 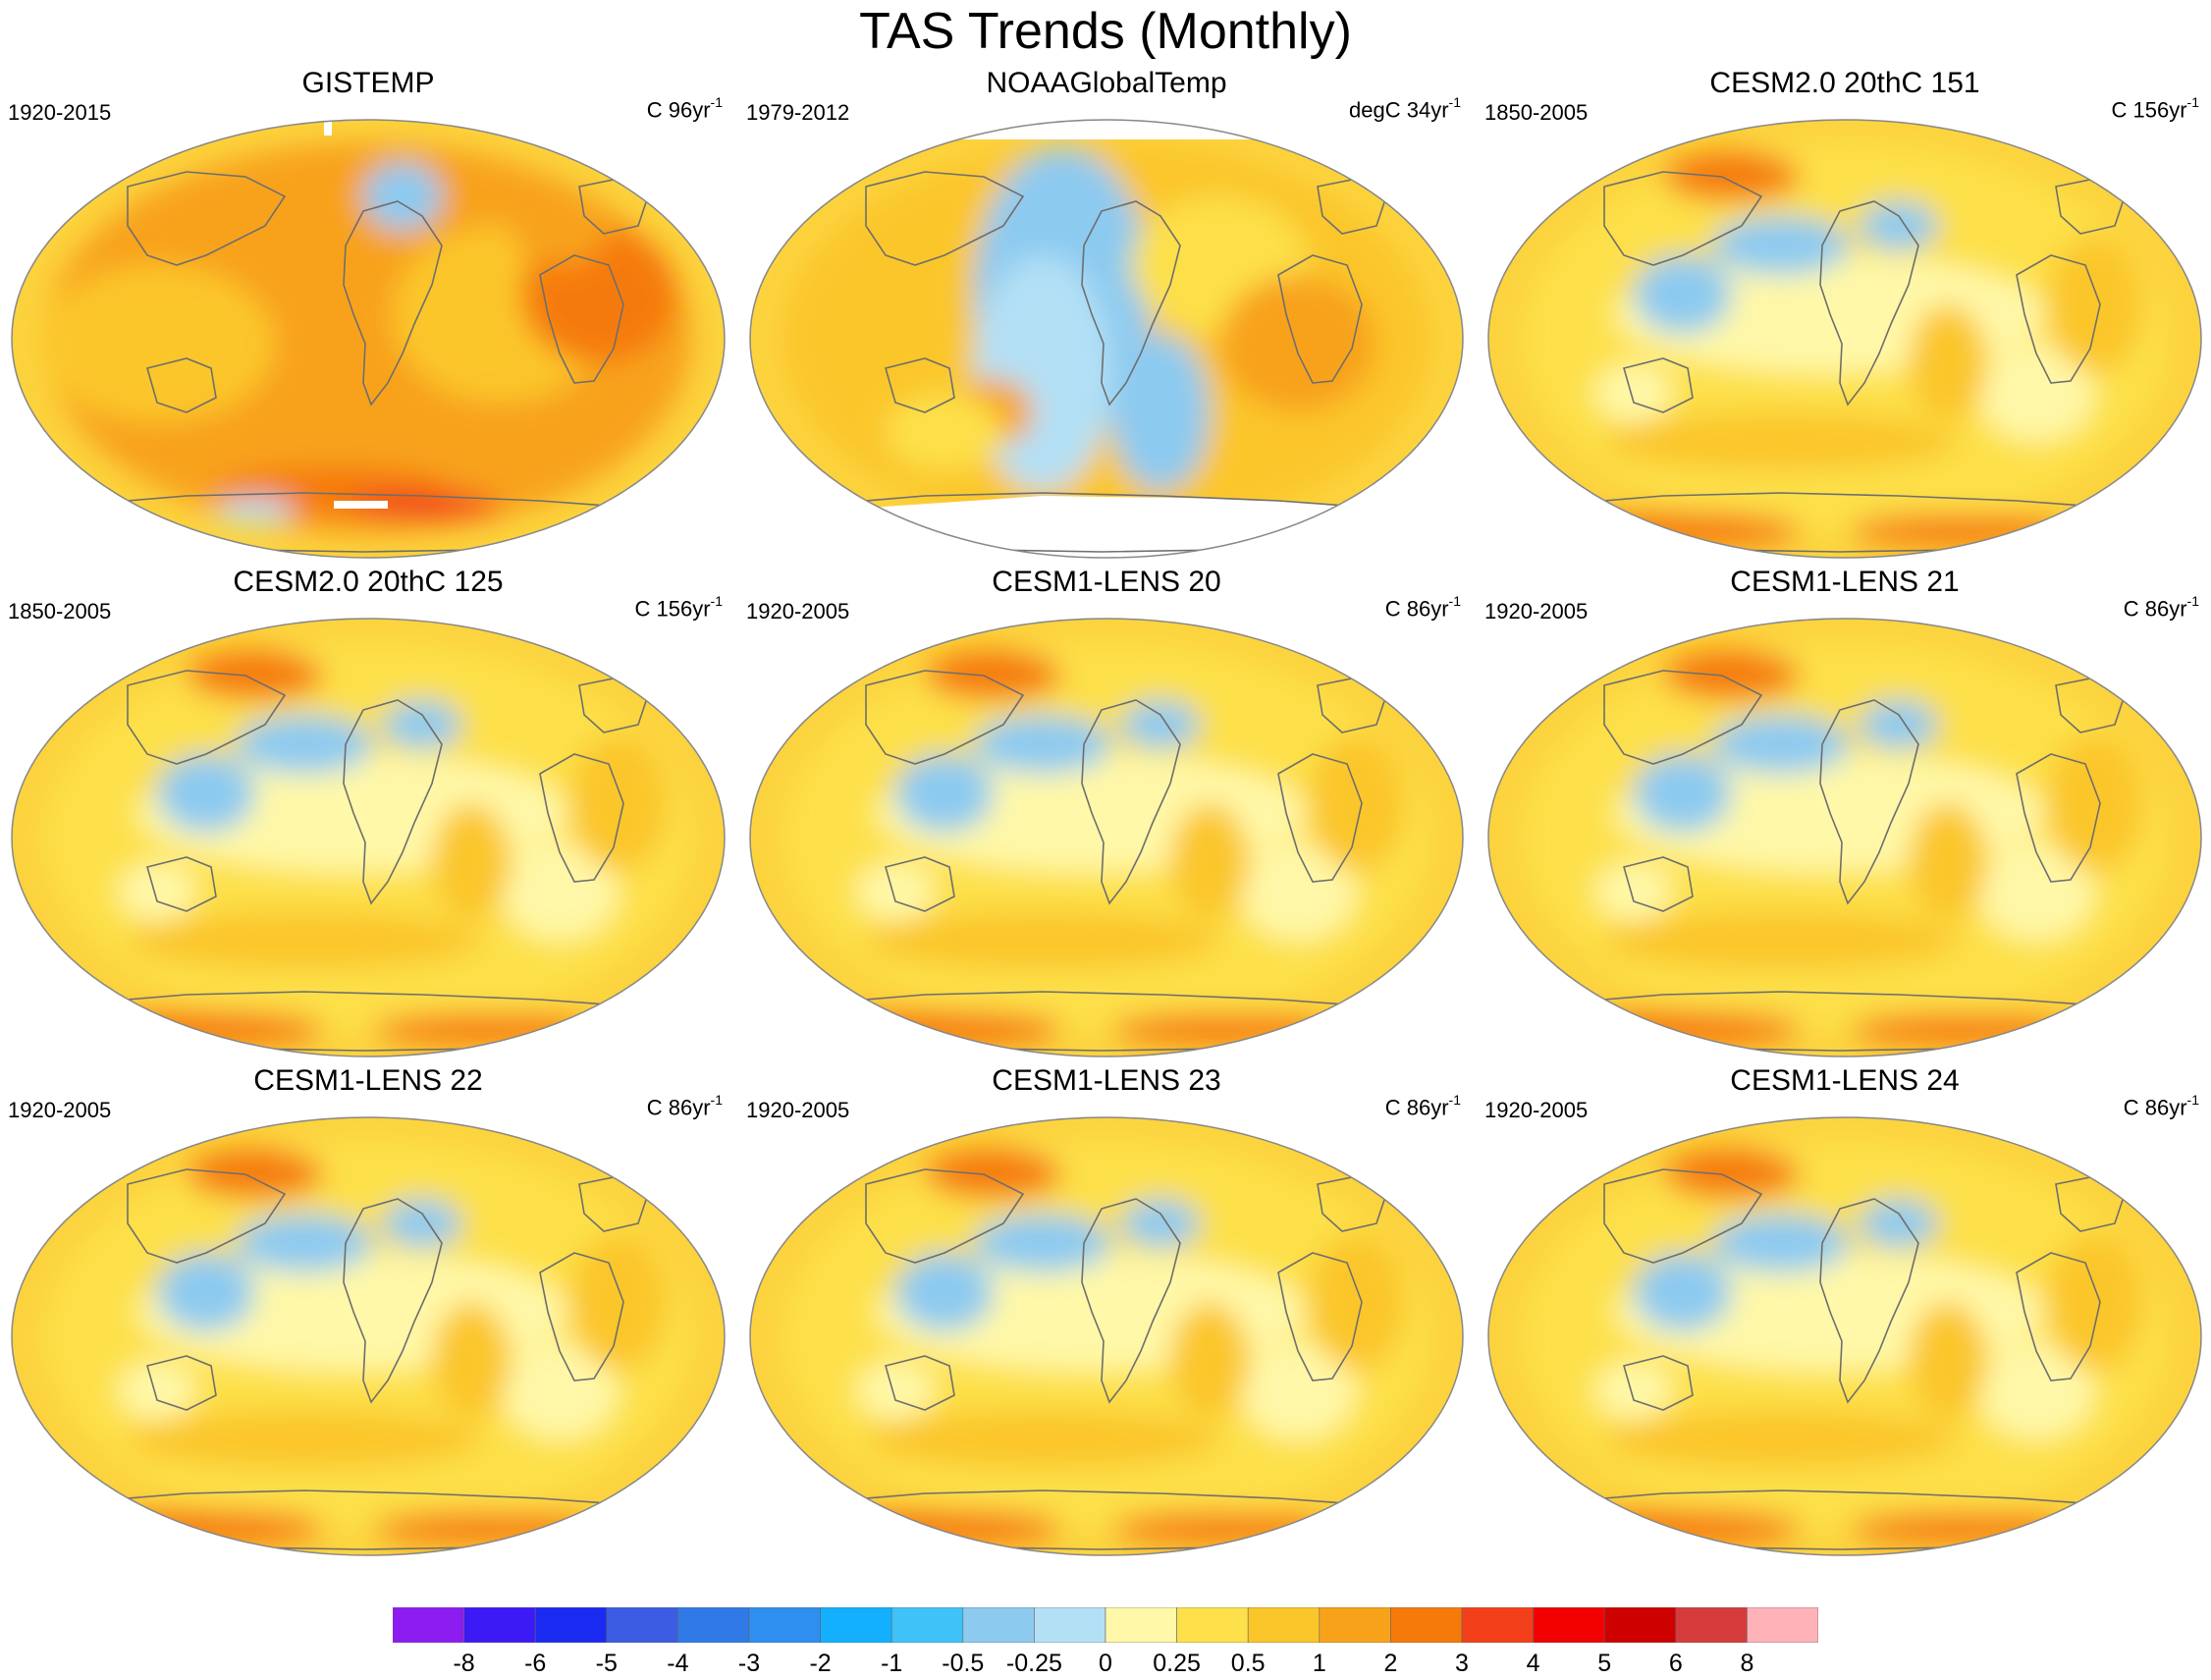 What do you see at coordinates (607, 1663) in the screenshot?
I see `colorbar-label: -5` at bounding box center [607, 1663].